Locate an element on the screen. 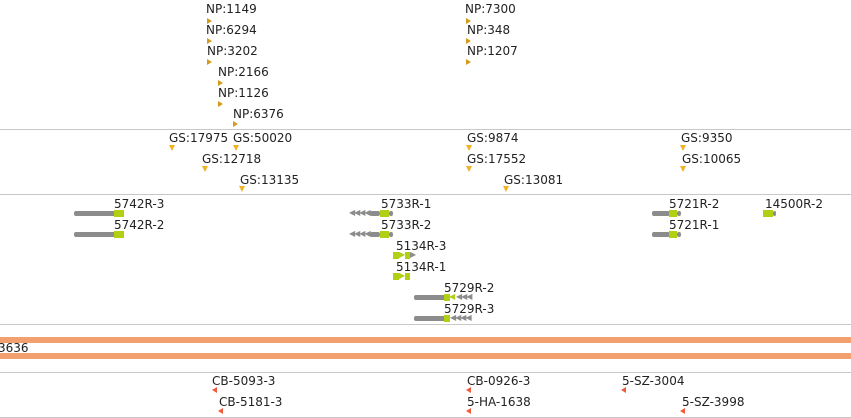 The width and height of the screenshot is (851, 418). gene-label: 5729R-2 is located at coordinates (469, 288).